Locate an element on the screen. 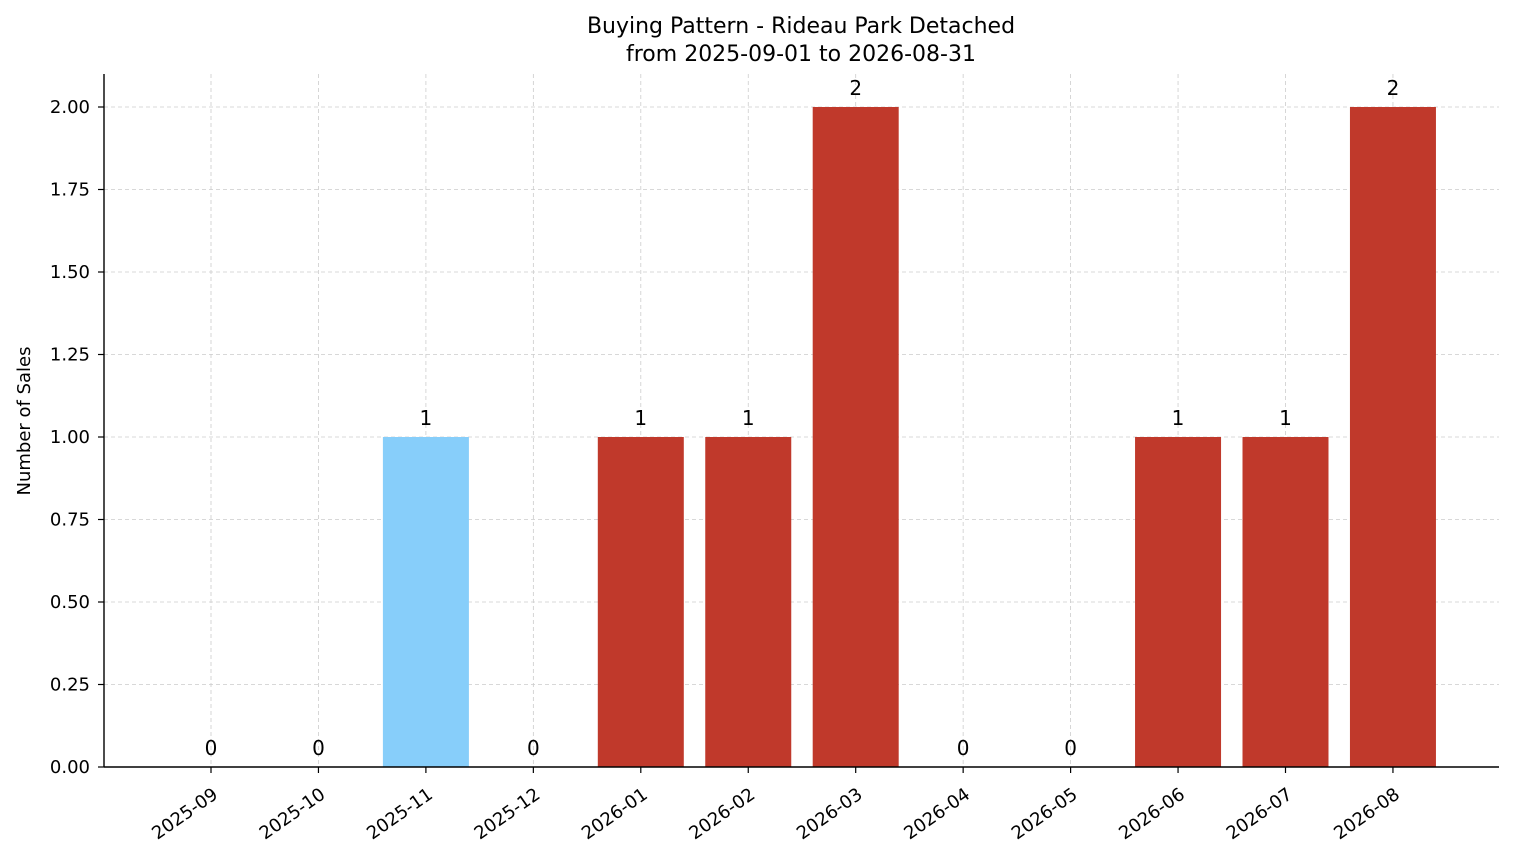 Image resolution: width=1514 pixels, height=863 pixels. x-tick-label: 2026-08 is located at coordinates (1367, 814).